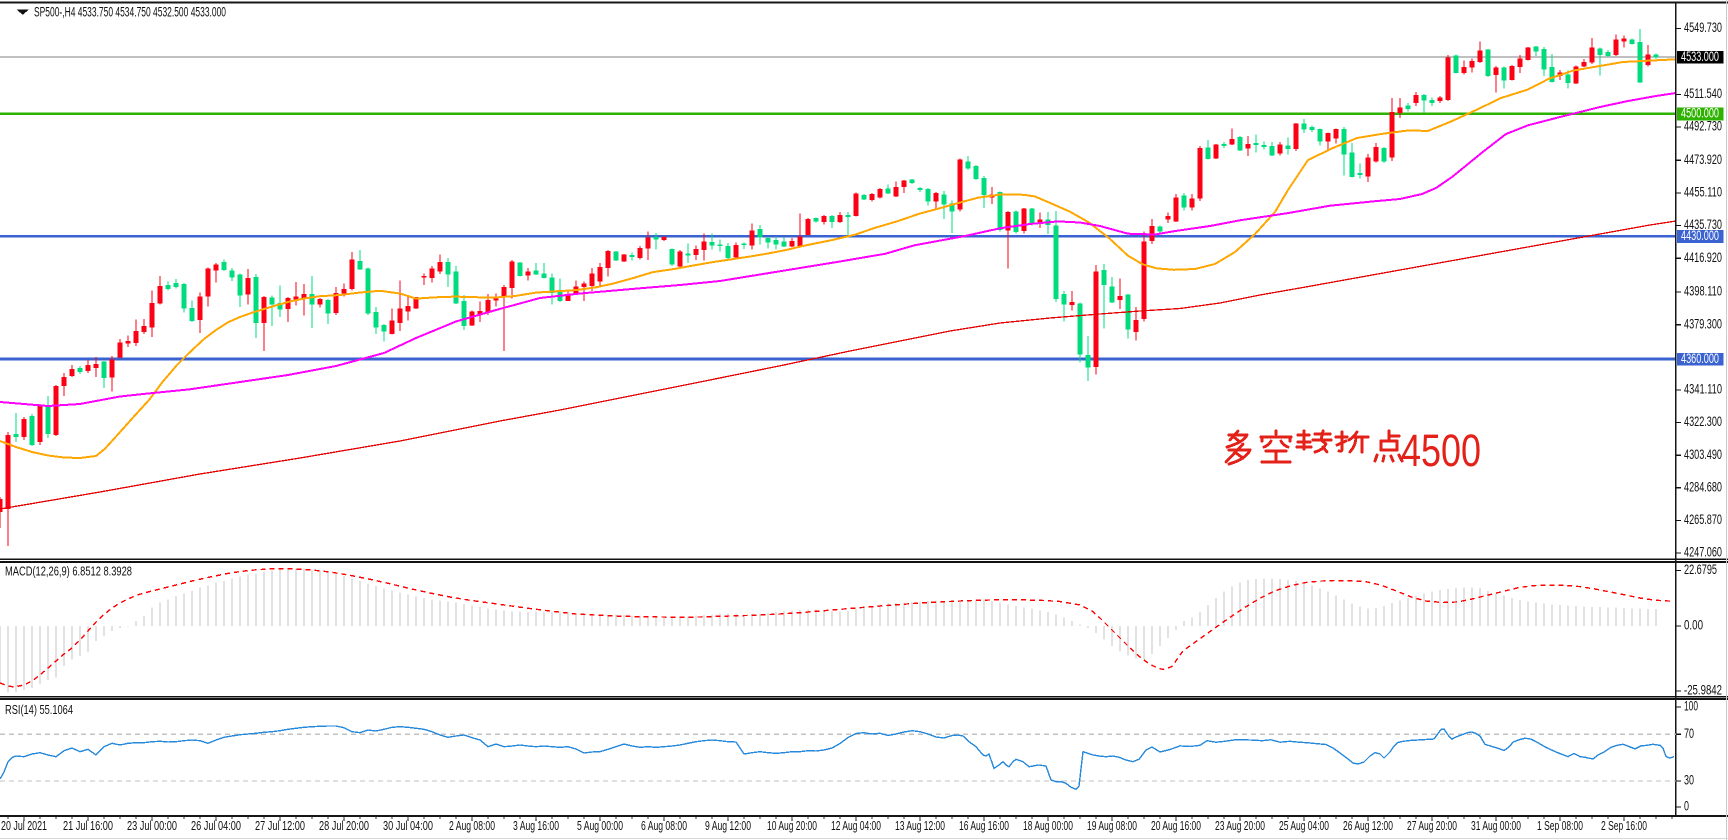  What do you see at coordinates (1691, 706) in the screenshot?
I see `svg-text: 100` at bounding box center [1691, 706].